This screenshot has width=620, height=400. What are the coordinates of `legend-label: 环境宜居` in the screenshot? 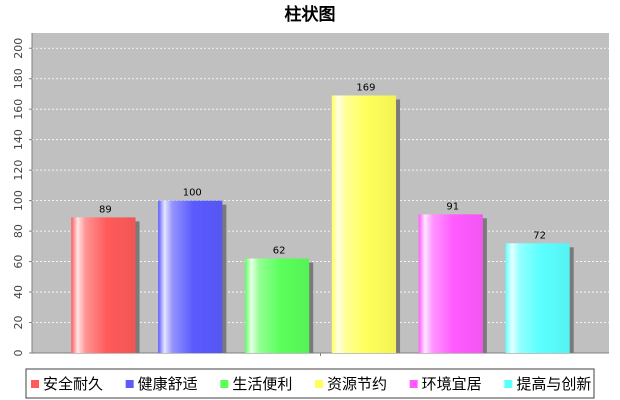 It's located at (452, 384).